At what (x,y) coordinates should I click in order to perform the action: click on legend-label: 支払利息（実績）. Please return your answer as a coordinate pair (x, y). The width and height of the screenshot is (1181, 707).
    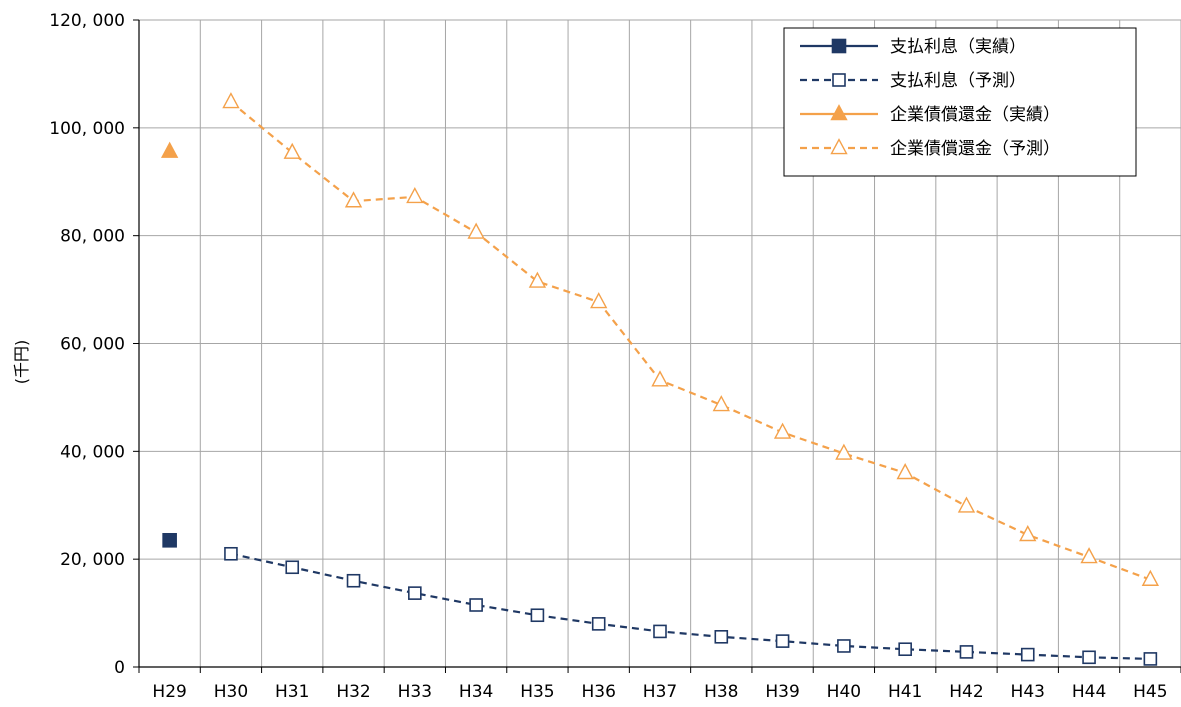
    Looking at the image, I should click on (958, 47).